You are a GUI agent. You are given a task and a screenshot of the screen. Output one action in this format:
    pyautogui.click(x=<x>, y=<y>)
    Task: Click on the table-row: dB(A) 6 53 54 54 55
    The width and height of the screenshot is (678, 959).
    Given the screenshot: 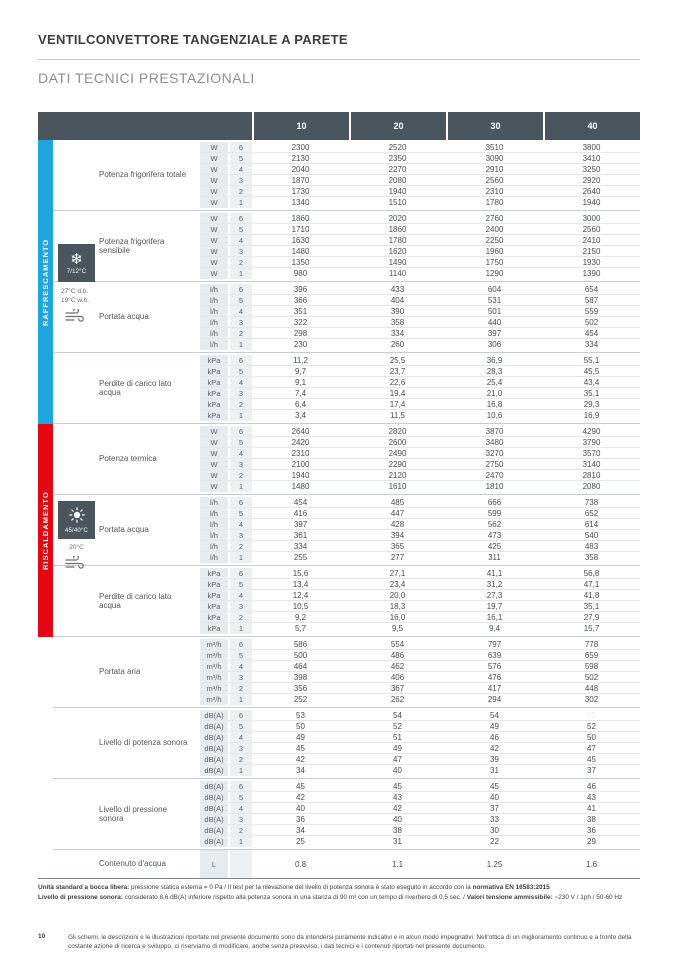 What is the action you would take?
    pyautogui.click(x=420, y=715)
    